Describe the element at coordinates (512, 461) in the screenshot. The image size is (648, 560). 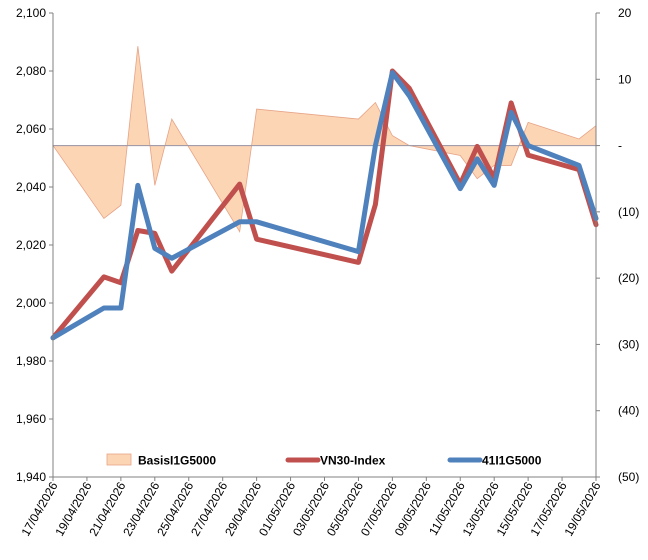
I see `legend-label-2: 41I1G5000` at that location.